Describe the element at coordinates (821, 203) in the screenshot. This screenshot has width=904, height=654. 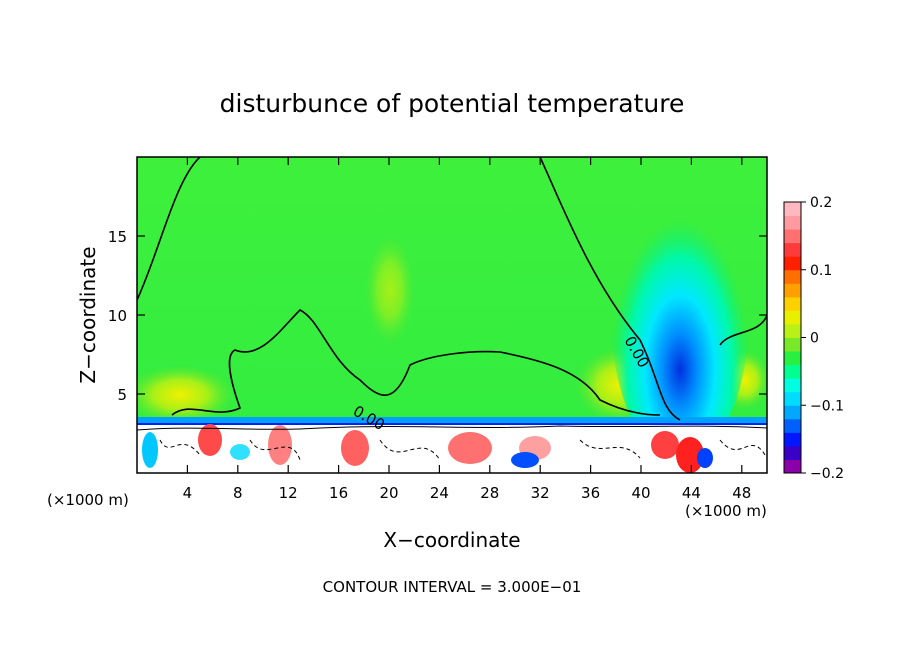
I see `colorbar-tick-label: 0.2` at that location.